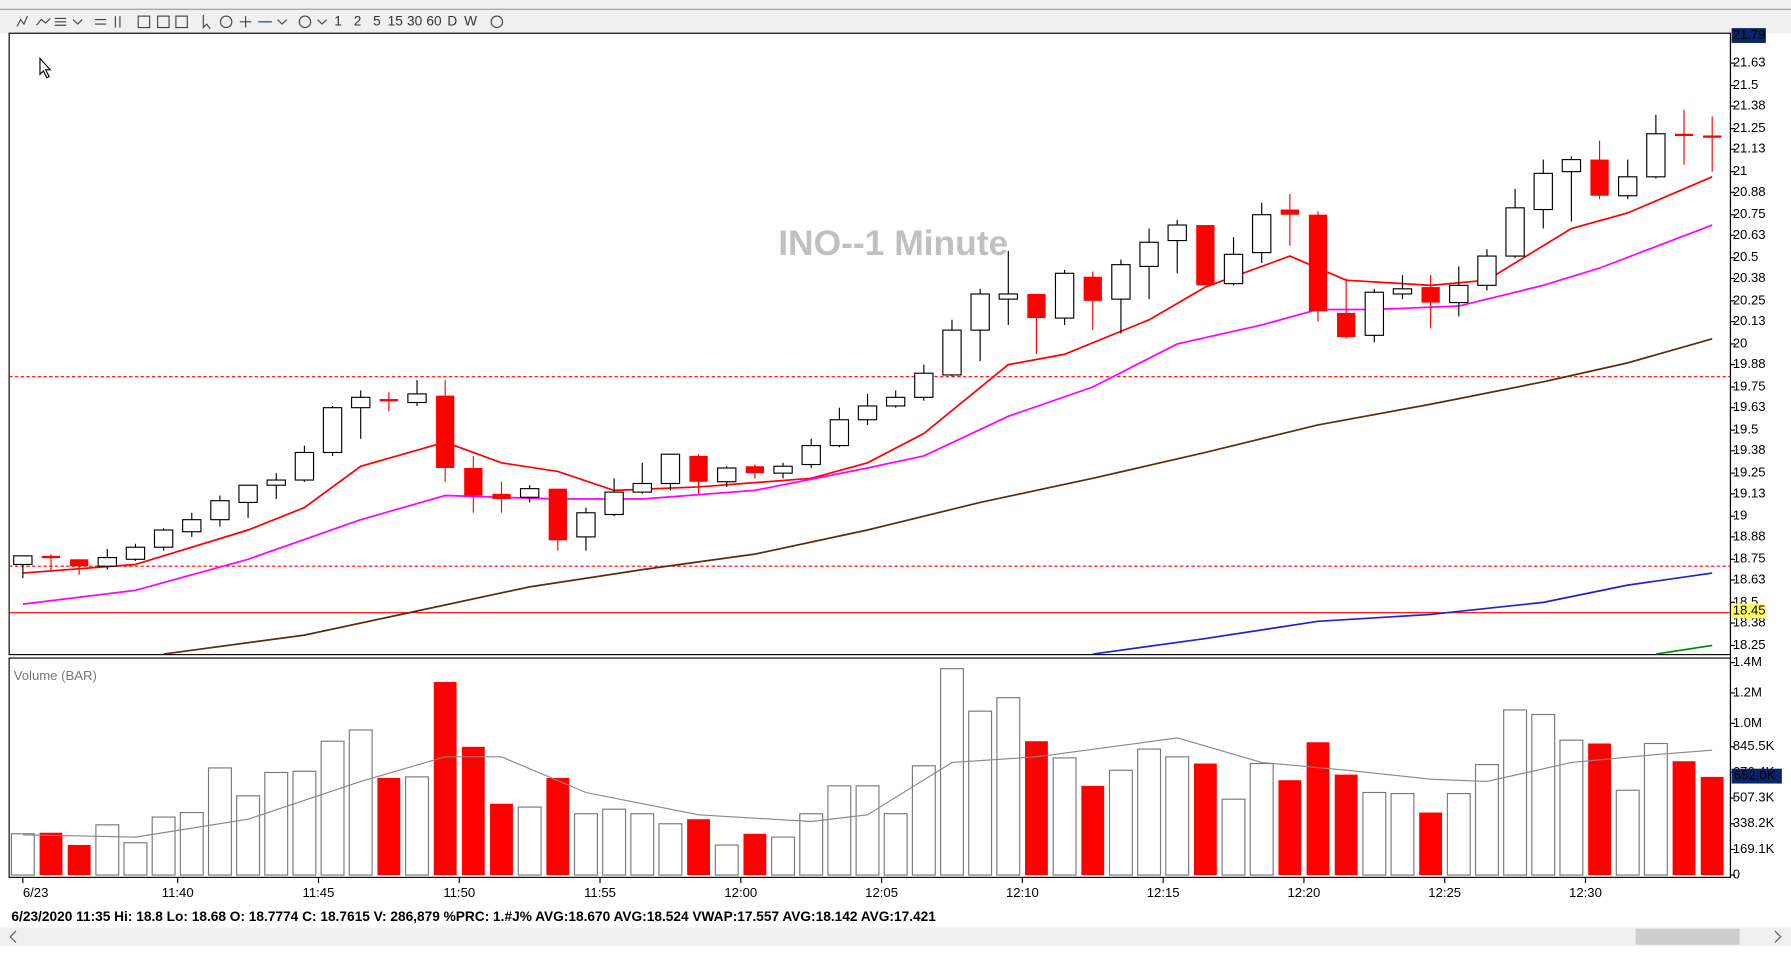  I want to click on timeframe-button: W, so click(470, 20).